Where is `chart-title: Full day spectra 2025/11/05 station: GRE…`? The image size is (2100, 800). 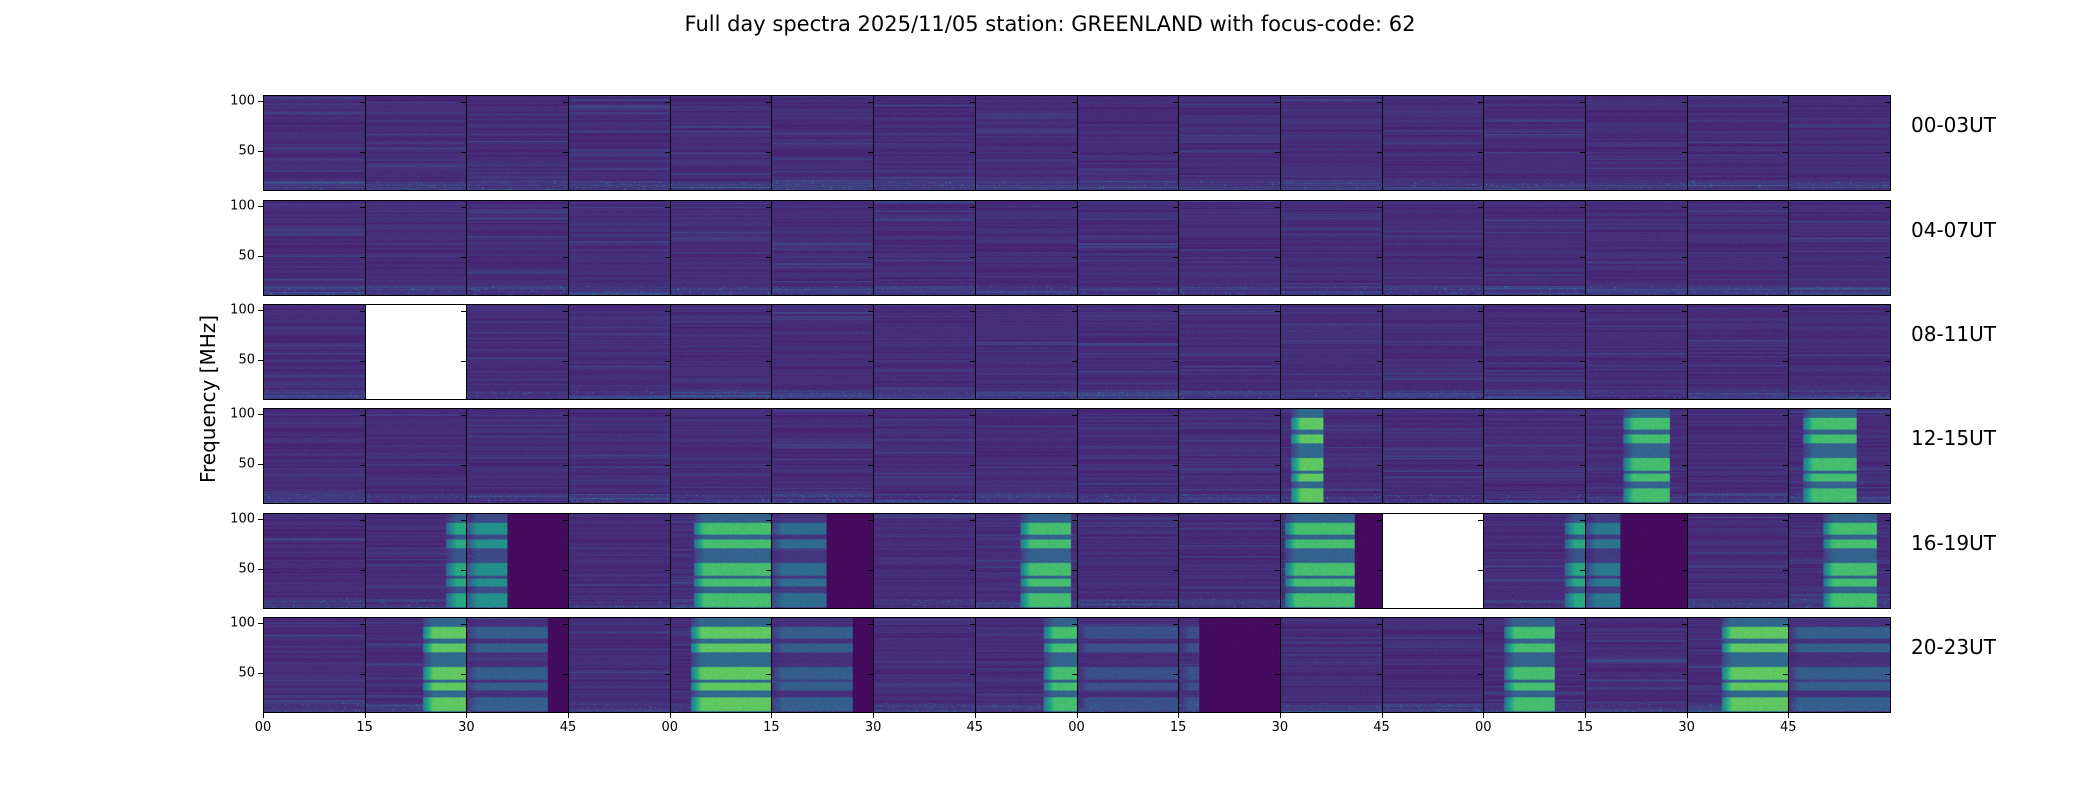 chart-title: Full day spectra 2025/11/05 station: GRE… is located at coordinates (1050, 24).